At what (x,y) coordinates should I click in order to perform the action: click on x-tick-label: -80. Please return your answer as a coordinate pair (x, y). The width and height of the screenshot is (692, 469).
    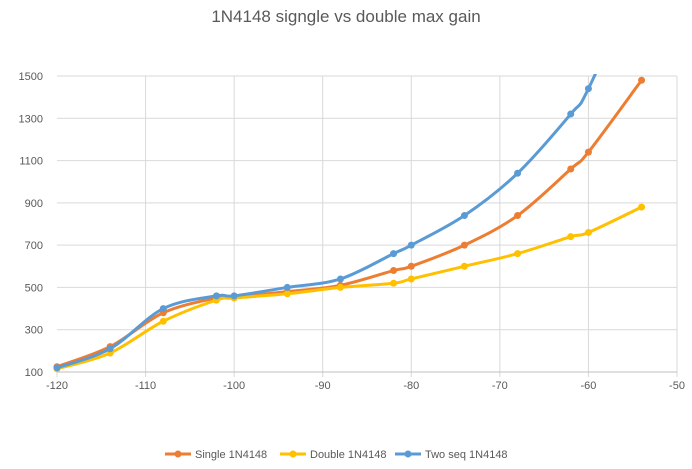
    Looking at the image, I should click on (411, 386).